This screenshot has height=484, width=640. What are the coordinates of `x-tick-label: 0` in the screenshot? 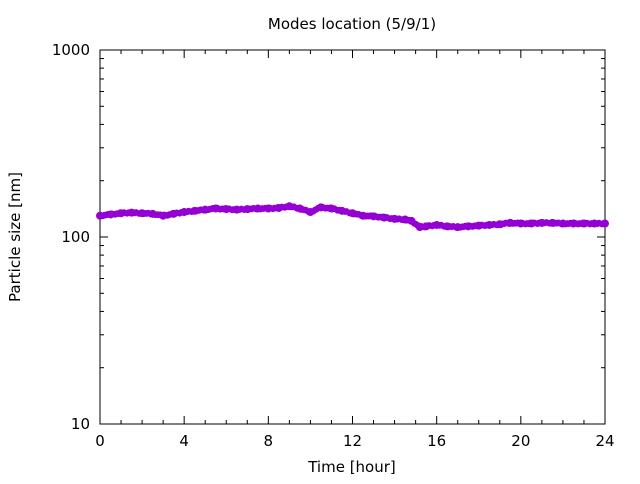 It's located at (100, 441).